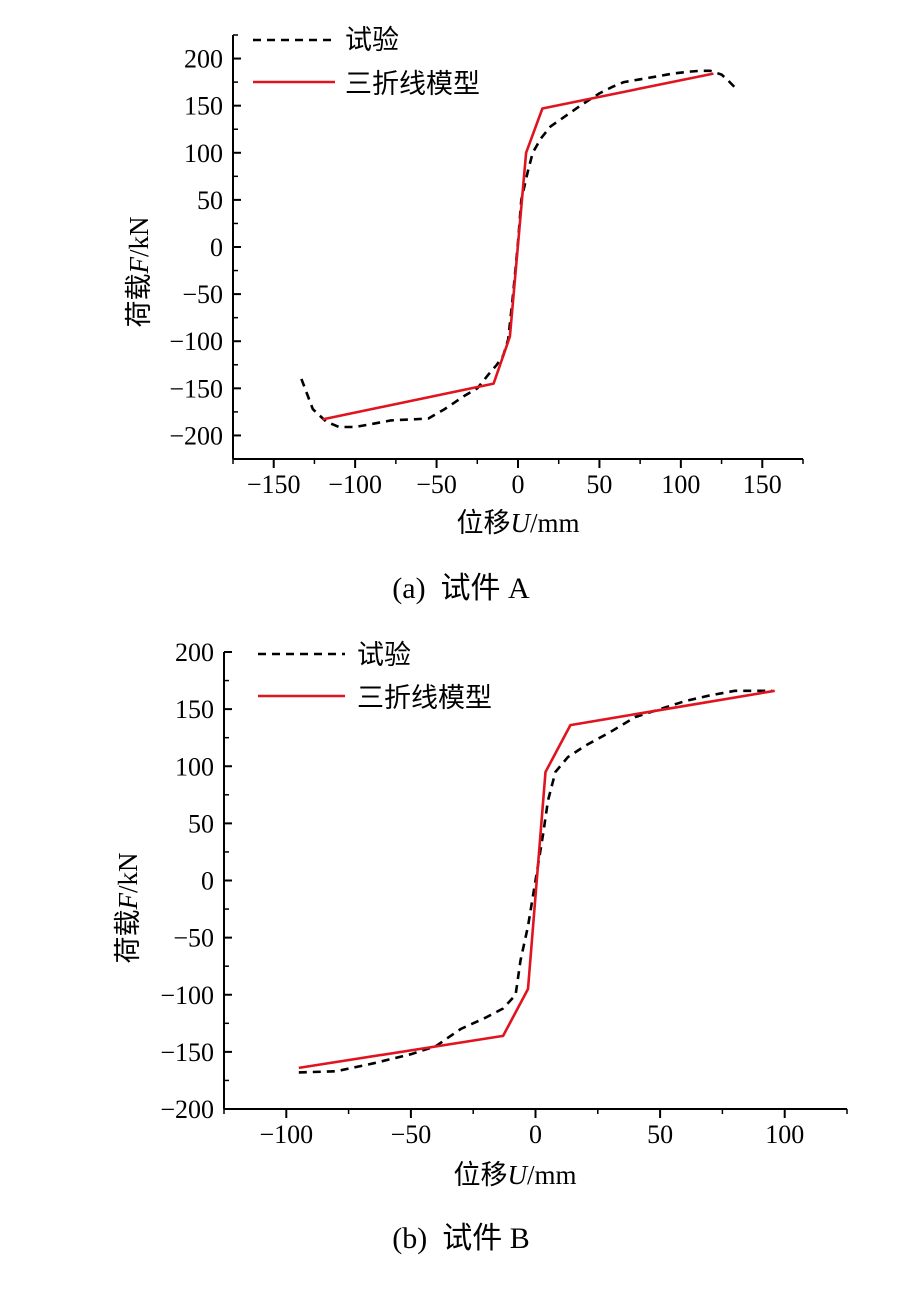 This screenshot has width=902, height=1293. I want to click on series-line-trilinear-model, so click(518, 246).